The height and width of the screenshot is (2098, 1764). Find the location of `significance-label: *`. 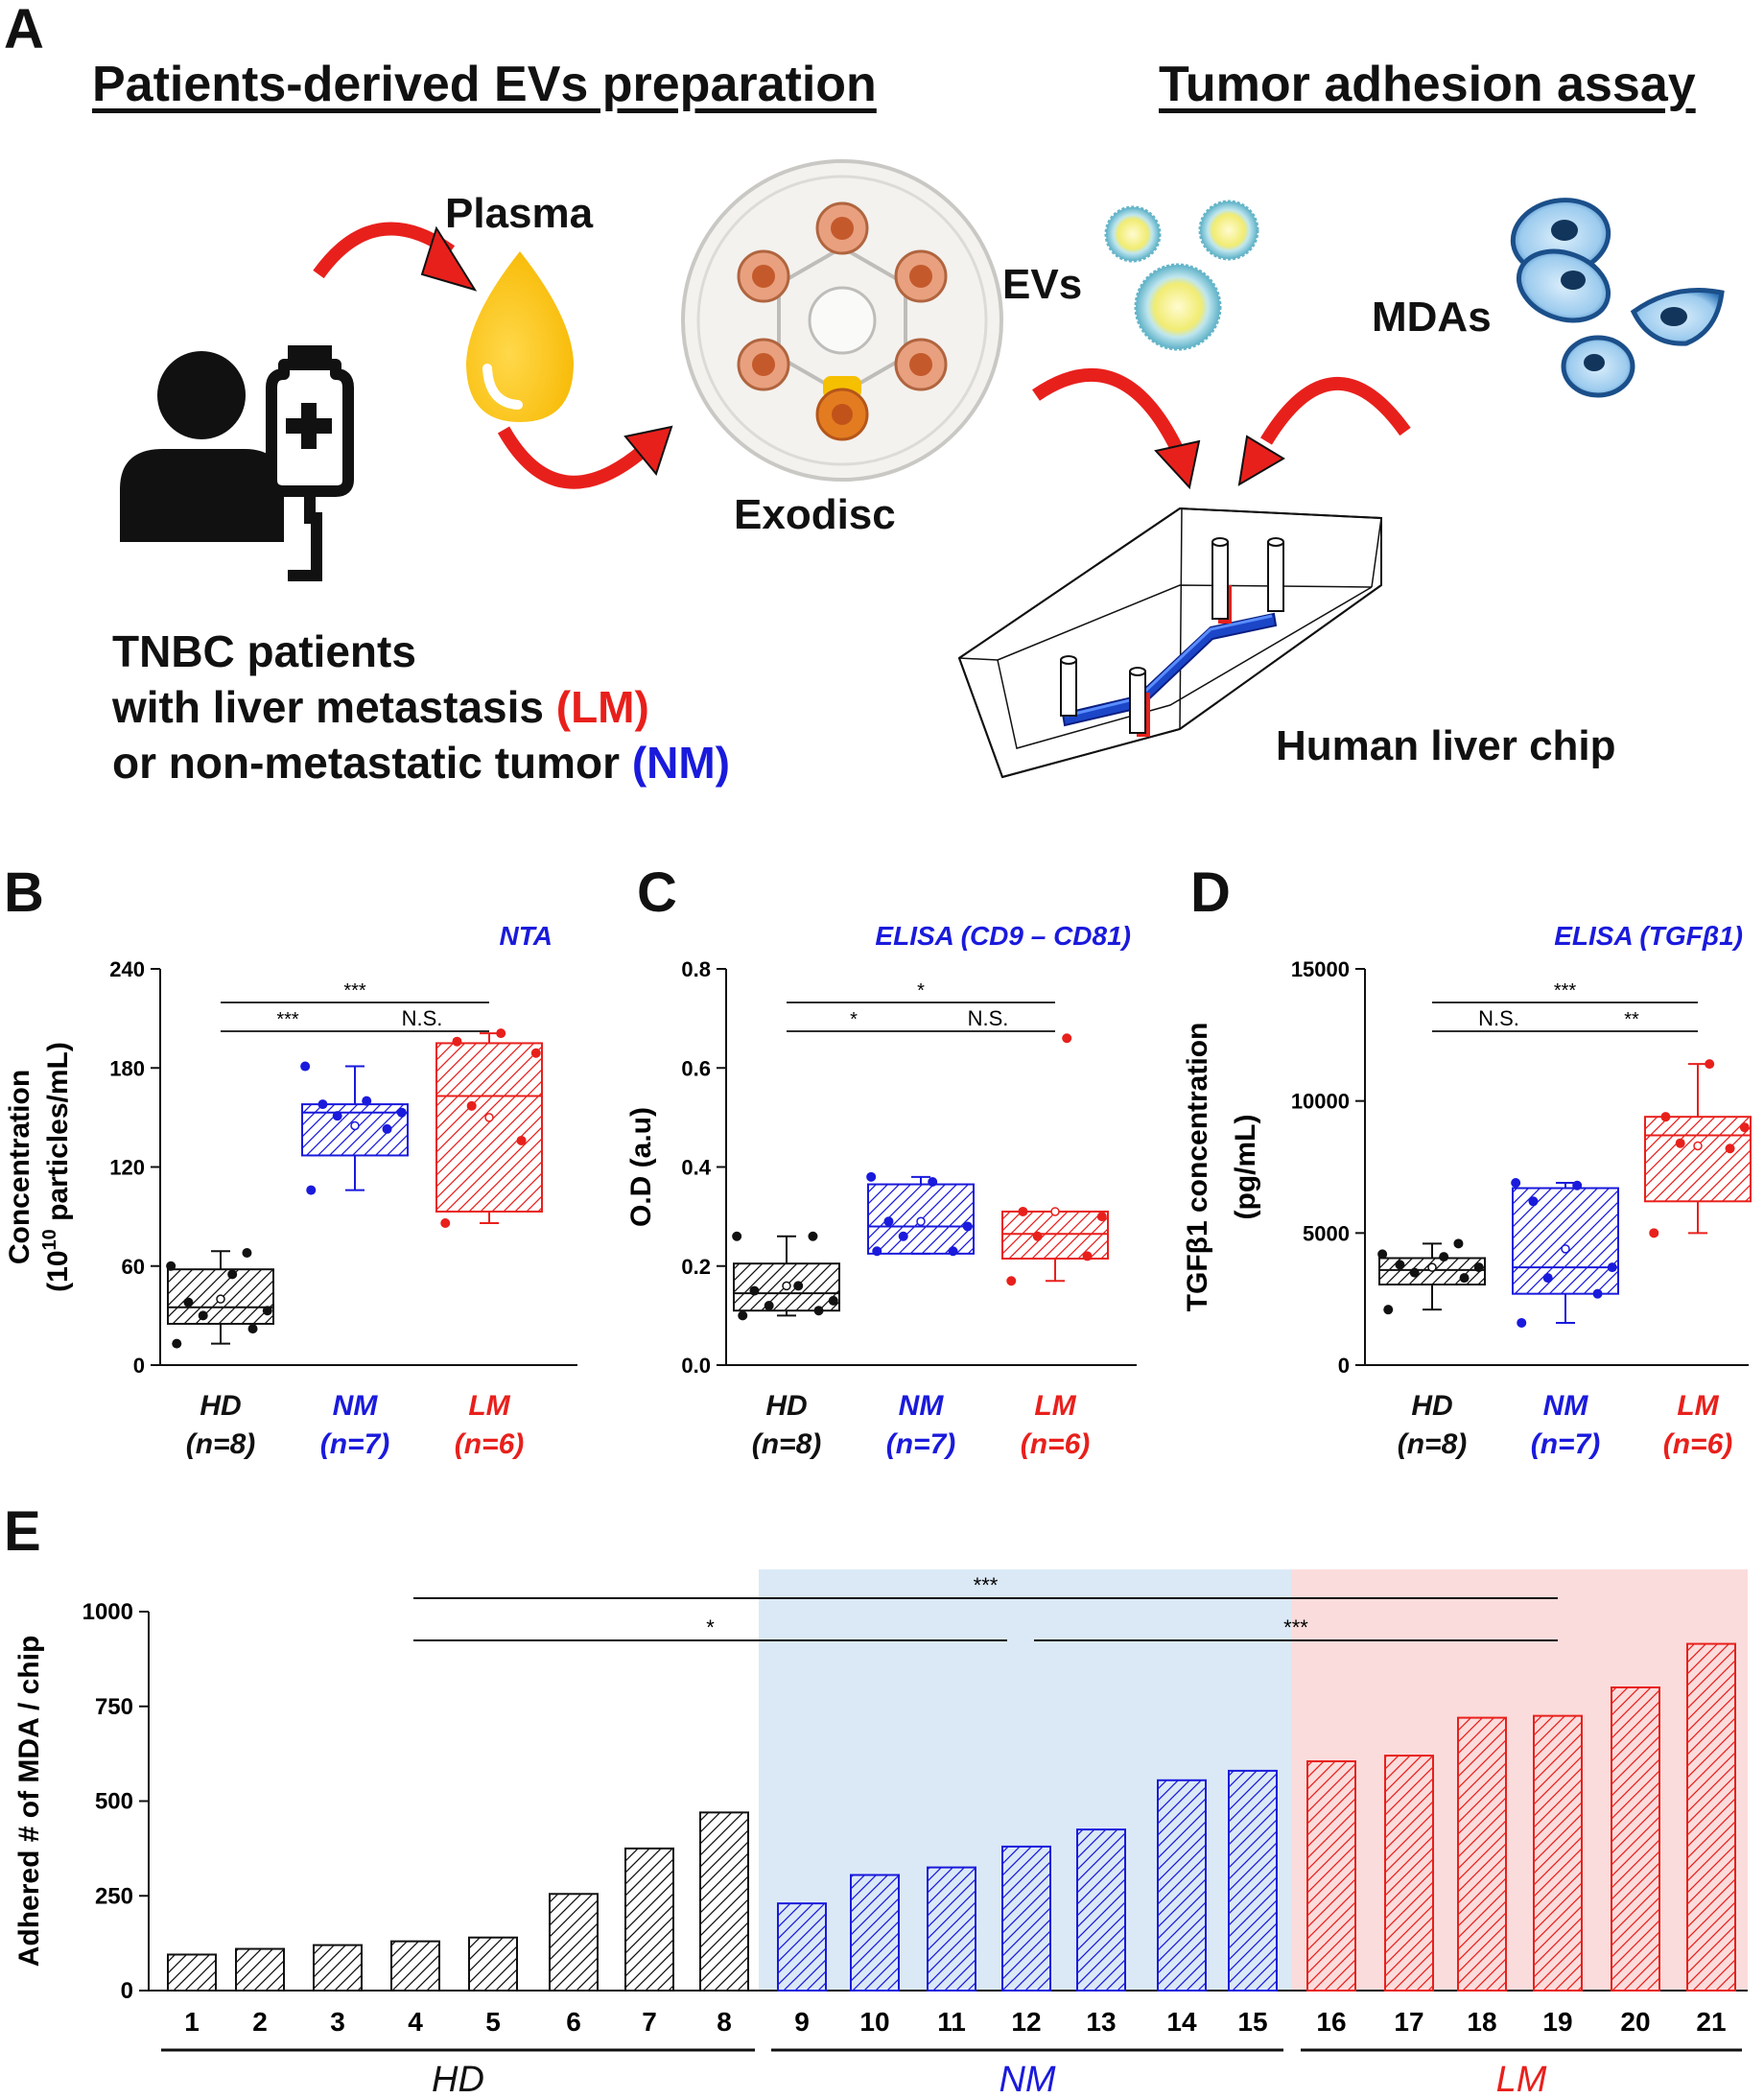

significance-label: * is located at coordinates (710, 1627).